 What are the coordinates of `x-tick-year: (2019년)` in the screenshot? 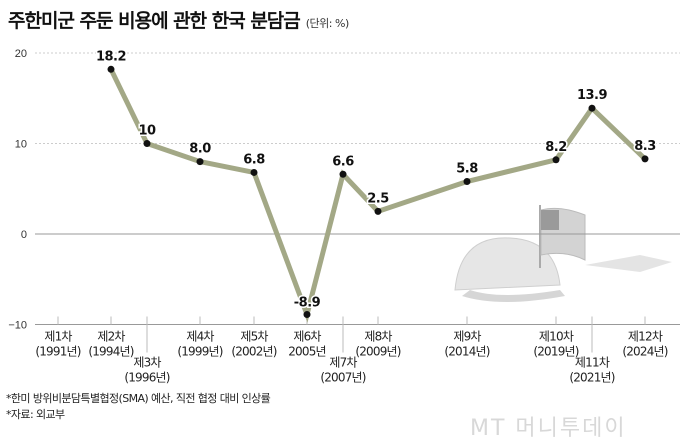 It's located at (555, 352).